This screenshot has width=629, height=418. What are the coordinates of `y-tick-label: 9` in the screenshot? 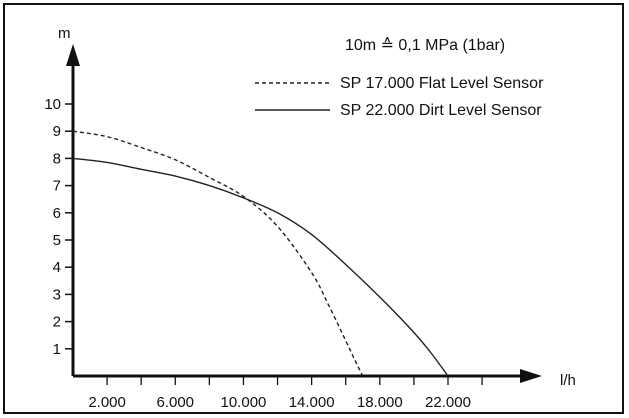 It's located at (57, 131).